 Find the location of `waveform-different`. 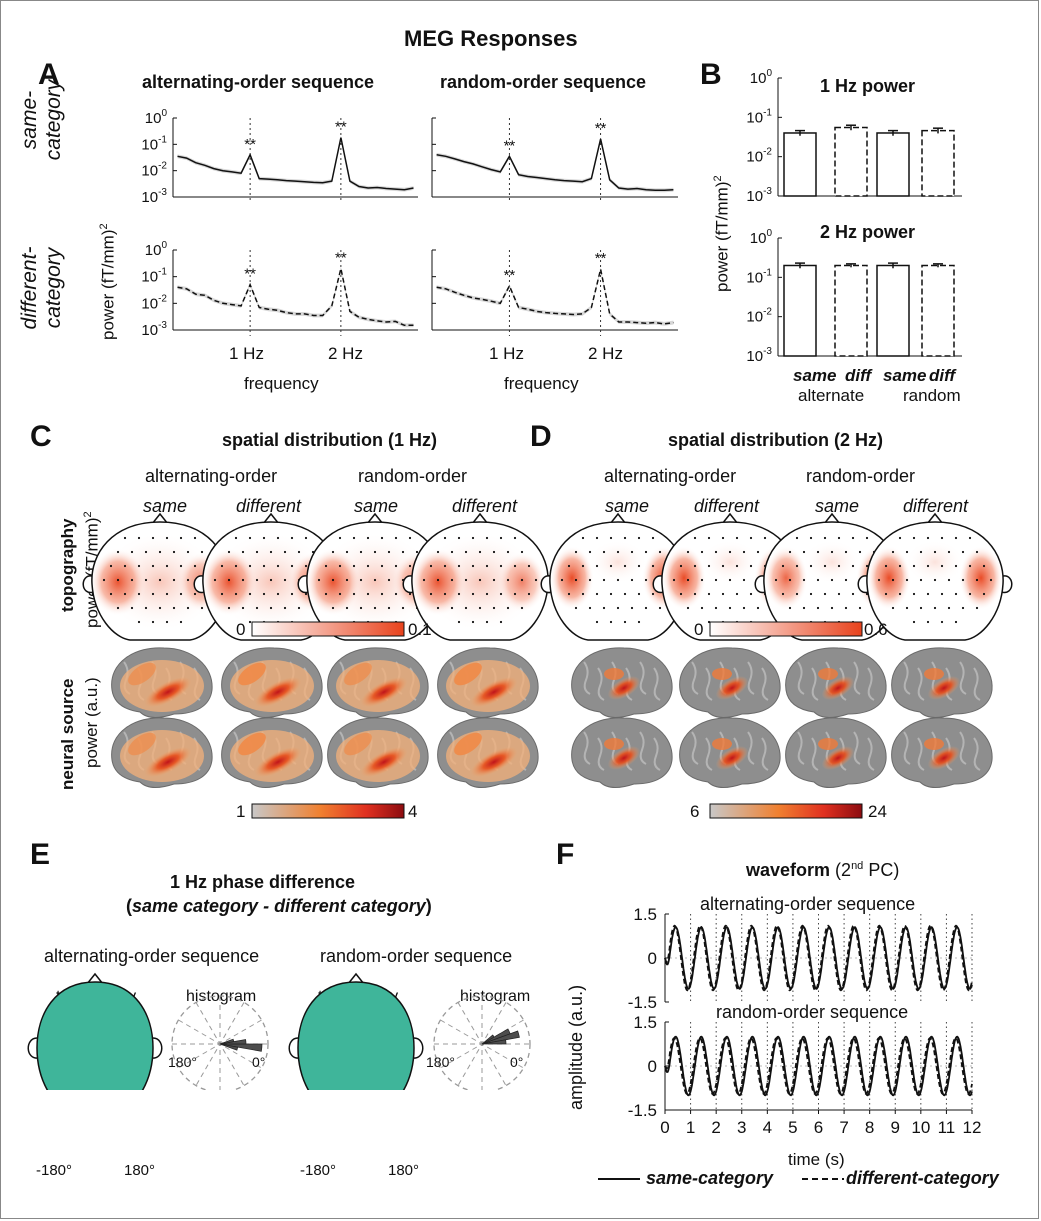

waveform-different is located at coordinates (818, 1066).